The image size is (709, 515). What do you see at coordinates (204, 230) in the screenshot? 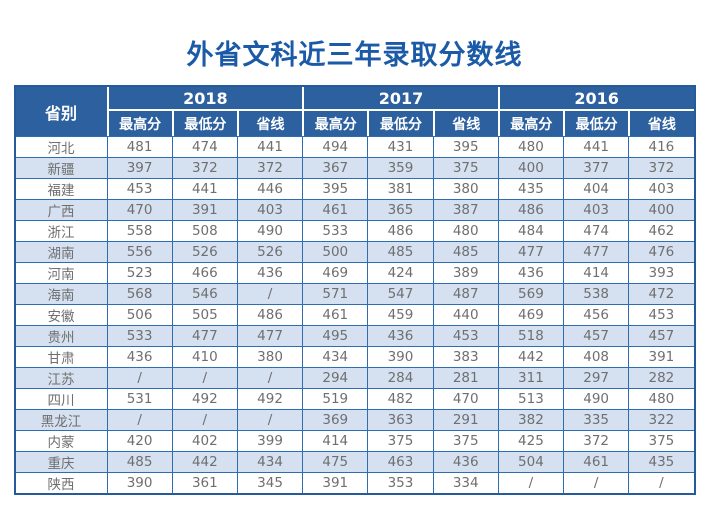
I see `score-cell: 508` at bounding box center [204, 230].